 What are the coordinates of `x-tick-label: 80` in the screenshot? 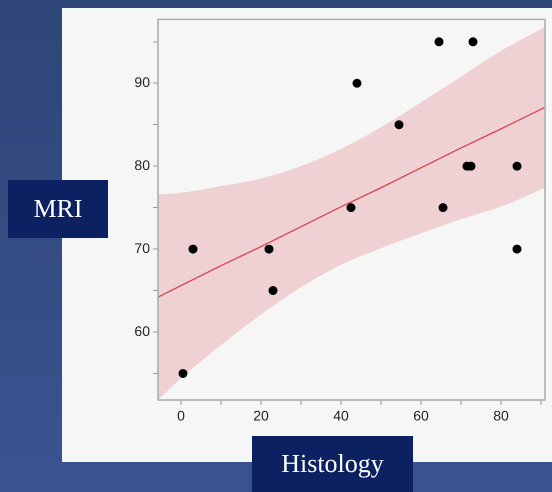 It's located at (501, 415).